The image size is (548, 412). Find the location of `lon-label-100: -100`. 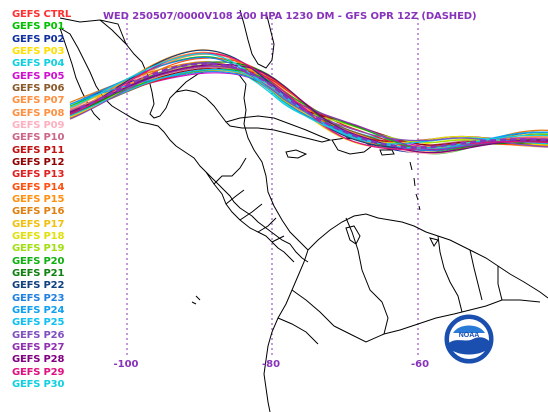

lon-label-100: -100 is located at coordinates (126, 364).